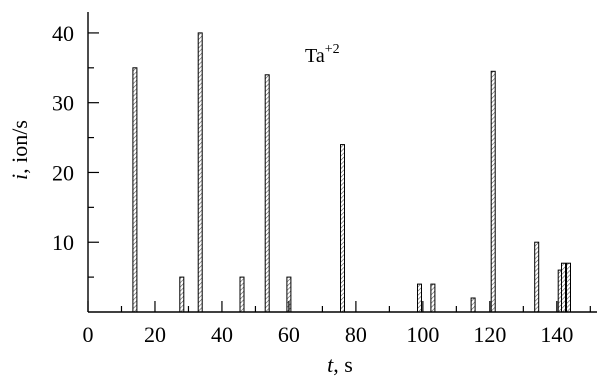  What do you see at coordinates (88, 334) in the screenshot?
I see `x-tick-label-0: 0` at bounding box center [88, 334].